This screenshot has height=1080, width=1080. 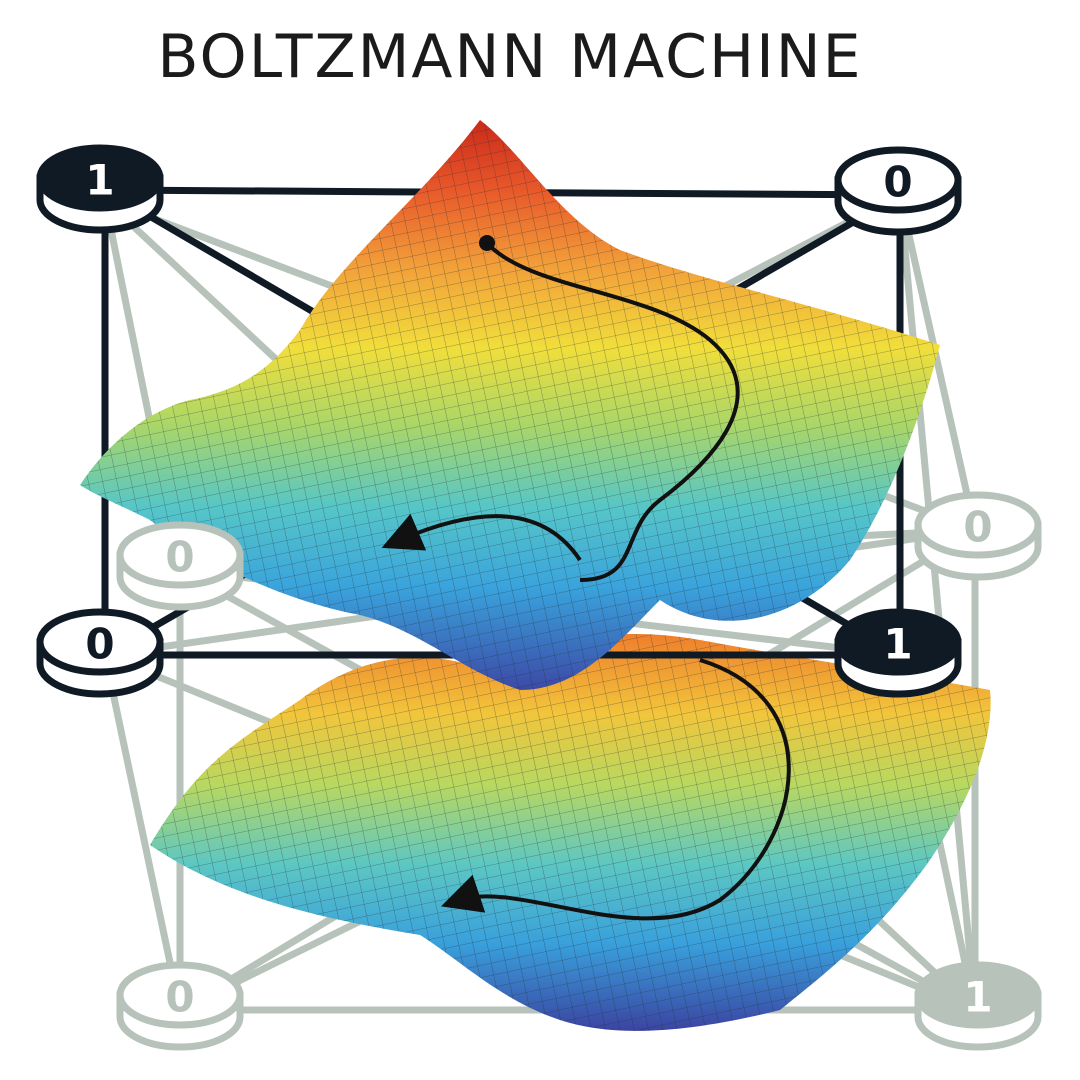 I want to click on node-mid-left: 0, so click(x=100, y=653).